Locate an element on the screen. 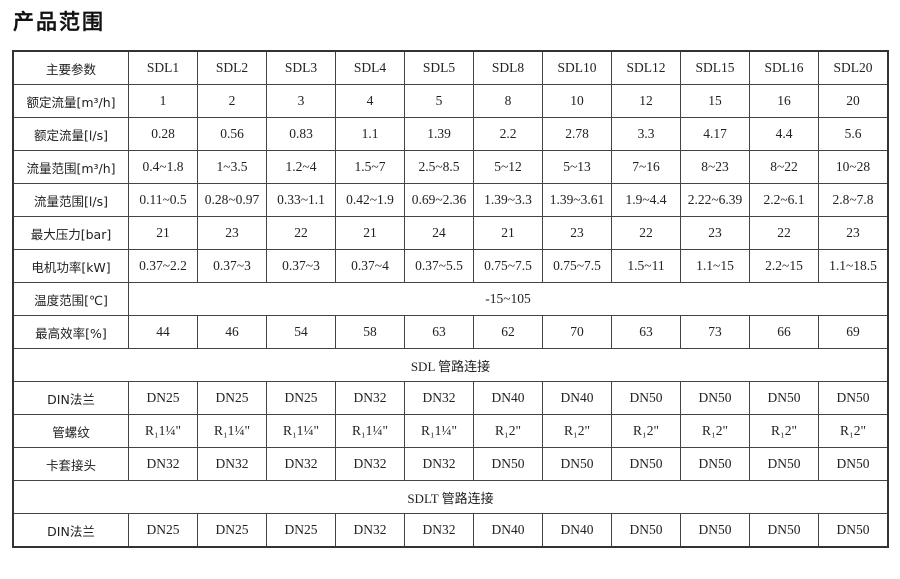 This screenshot has width=900, height=579. table-cell: 63 is located at coordinates (439, 332).